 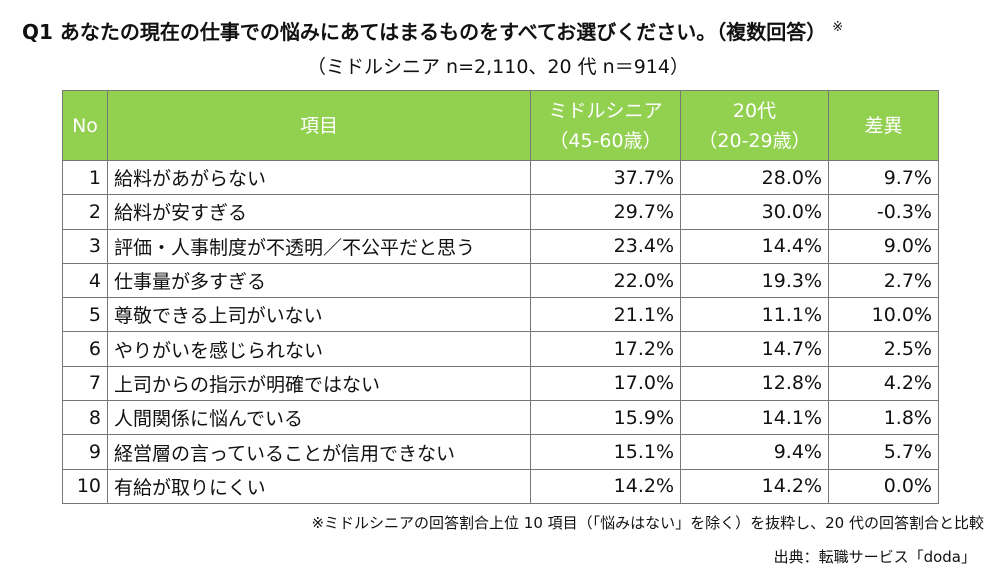 I want to click on table-row: 5 尊敬できる上司がいない 21.1% 11.1% 10.0%, so click(x=500, y=315).